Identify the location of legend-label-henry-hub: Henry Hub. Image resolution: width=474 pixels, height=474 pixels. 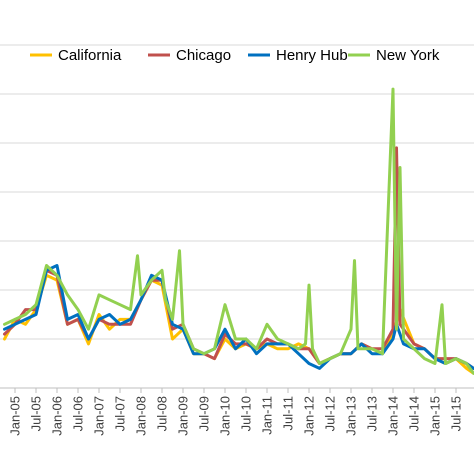
(312, 55).